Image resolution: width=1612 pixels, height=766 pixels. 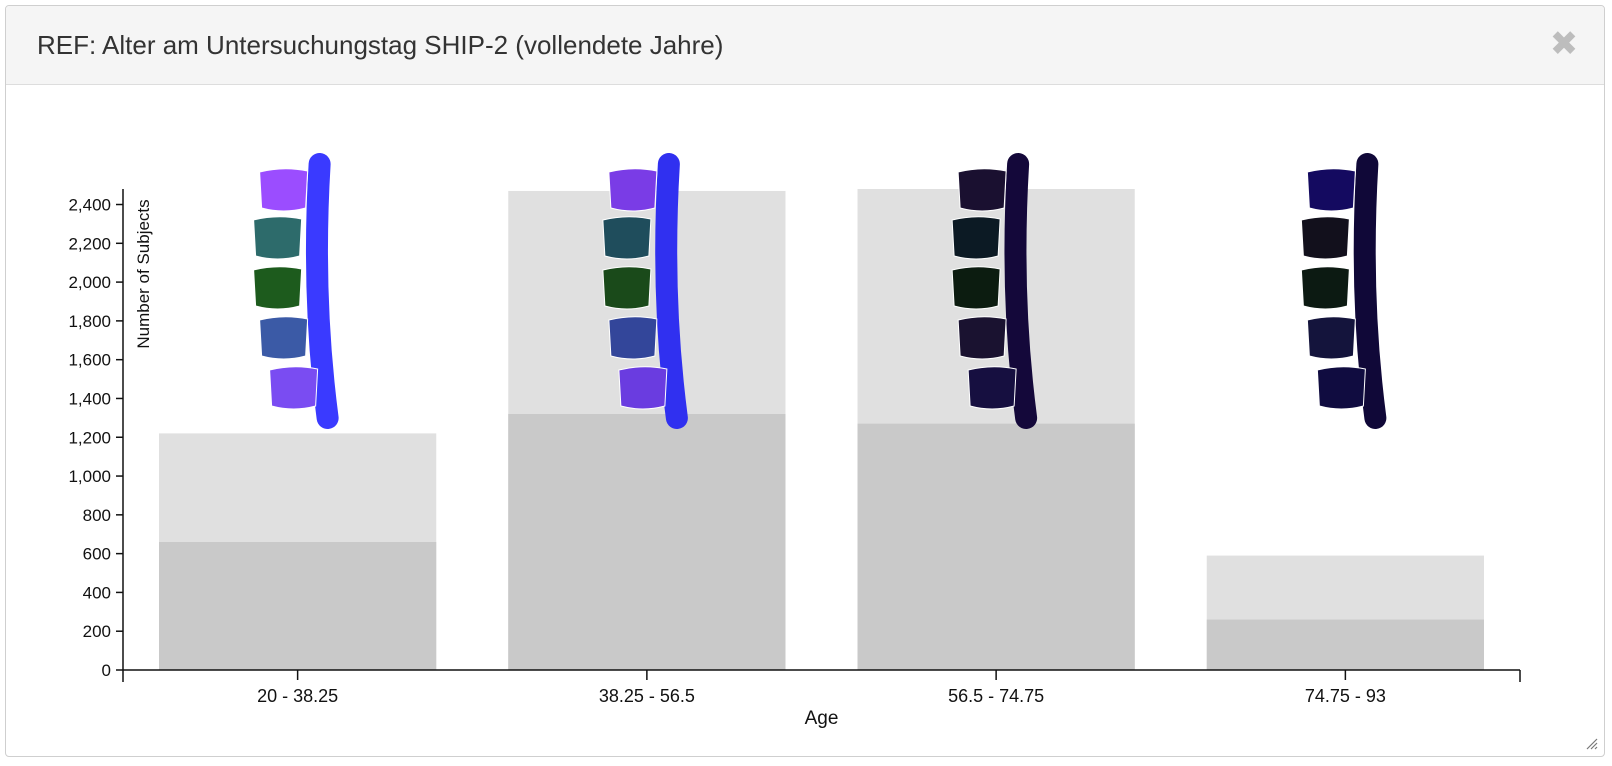 What do you see at coordinates (89, 437) in the screenshot?
I see `y-tick-label-6: 1,200` at bounding box center [89, 437].